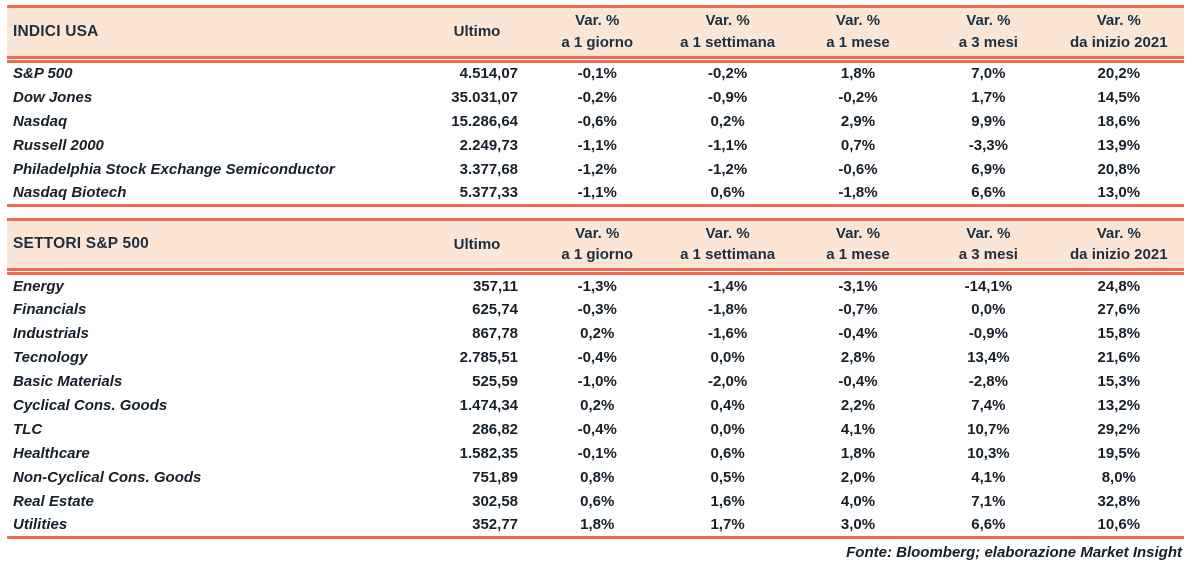 The height and width of the screenshot is (587, 1191). I want to click on row-name-cell: Cyclical Cons. Goods, so click(90, 405).